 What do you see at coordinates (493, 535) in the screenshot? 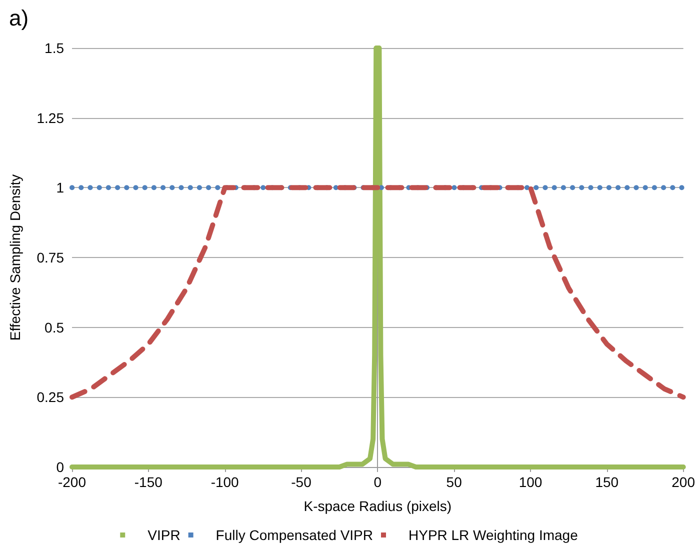
I see `legend-label: HYPR LR Weighting Image` at bounding box center [493, 535].